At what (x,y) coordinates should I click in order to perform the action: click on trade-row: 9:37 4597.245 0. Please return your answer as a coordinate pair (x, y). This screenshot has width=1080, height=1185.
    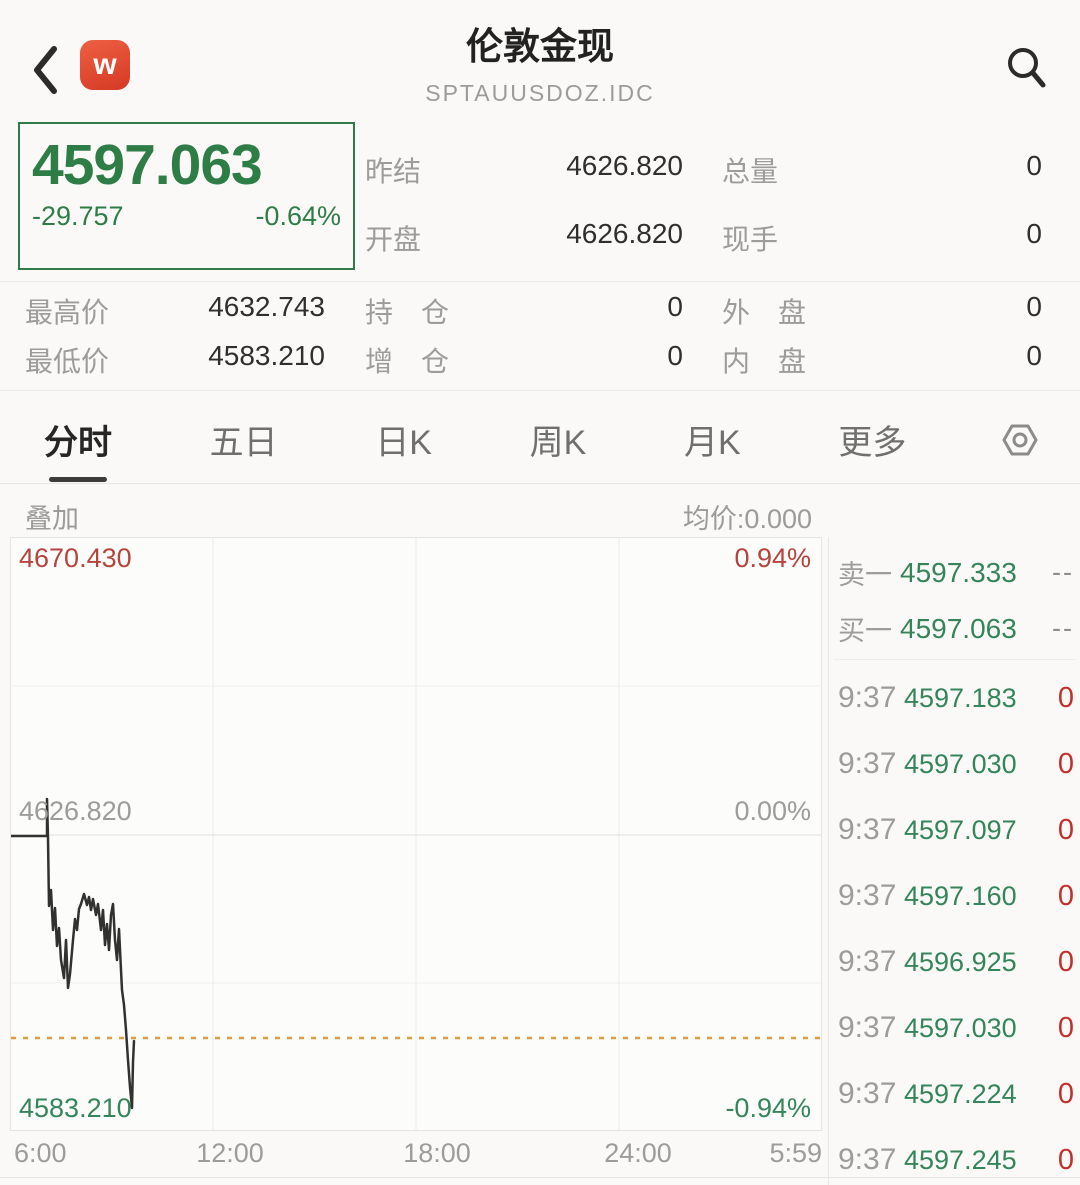
    Looking at the image, I should click on (956, 1156).